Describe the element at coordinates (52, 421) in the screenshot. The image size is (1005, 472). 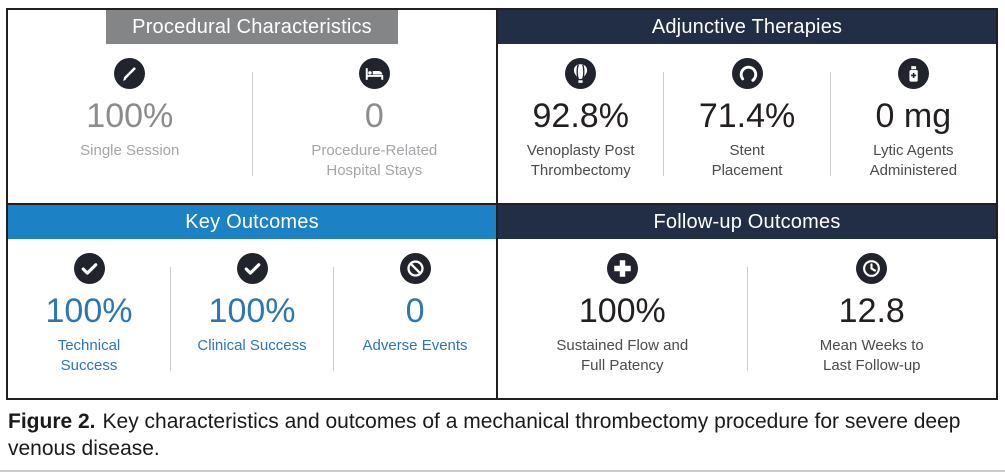
I see `figure-caption-label: Figure 2.` at that location.